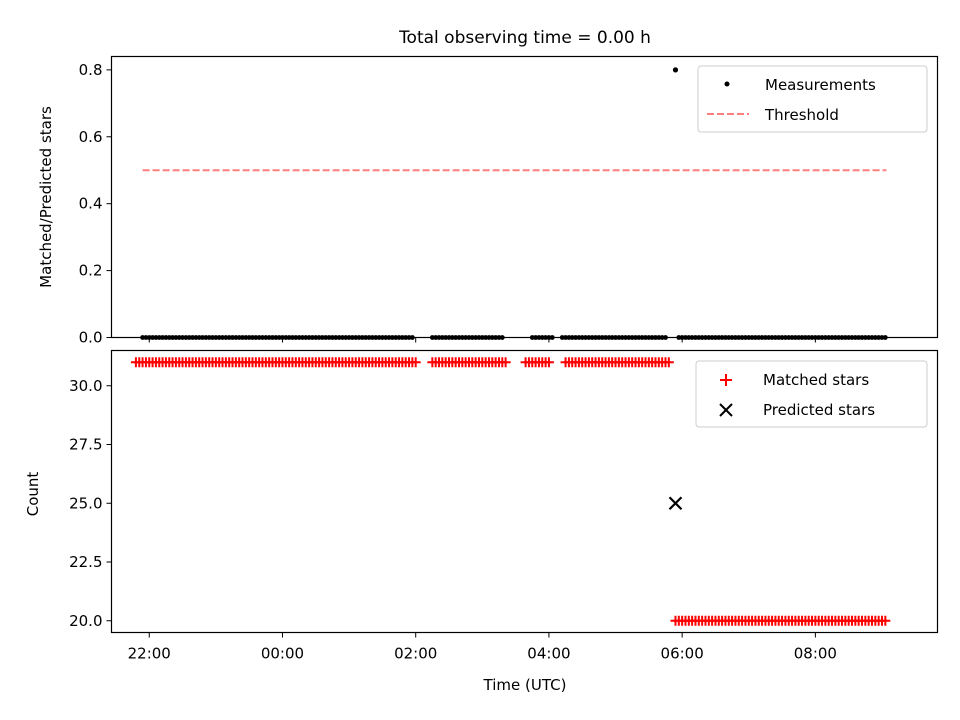 The height and width of the screenshot is (720, 960). I want to click on y-tick-label: 22.5, so click(85, 562).